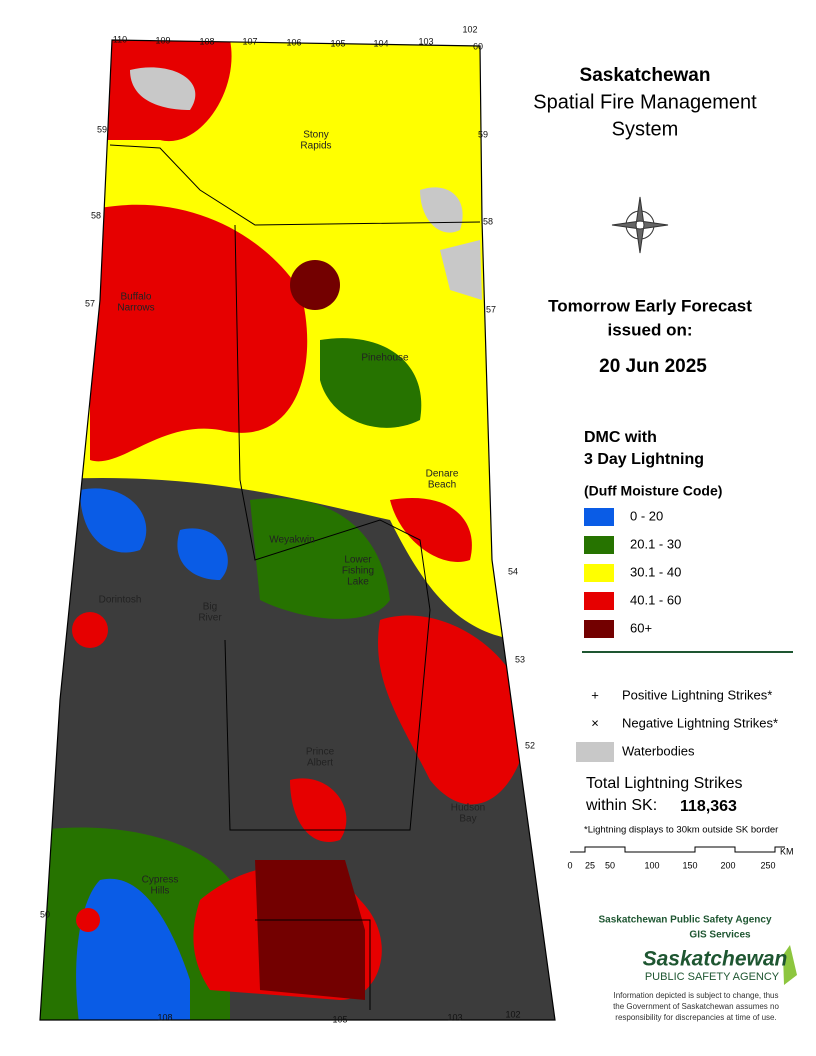  Describe the element at coordinates (621, 805) in the screenshot. I see `totals-label: within SK:` at that location.